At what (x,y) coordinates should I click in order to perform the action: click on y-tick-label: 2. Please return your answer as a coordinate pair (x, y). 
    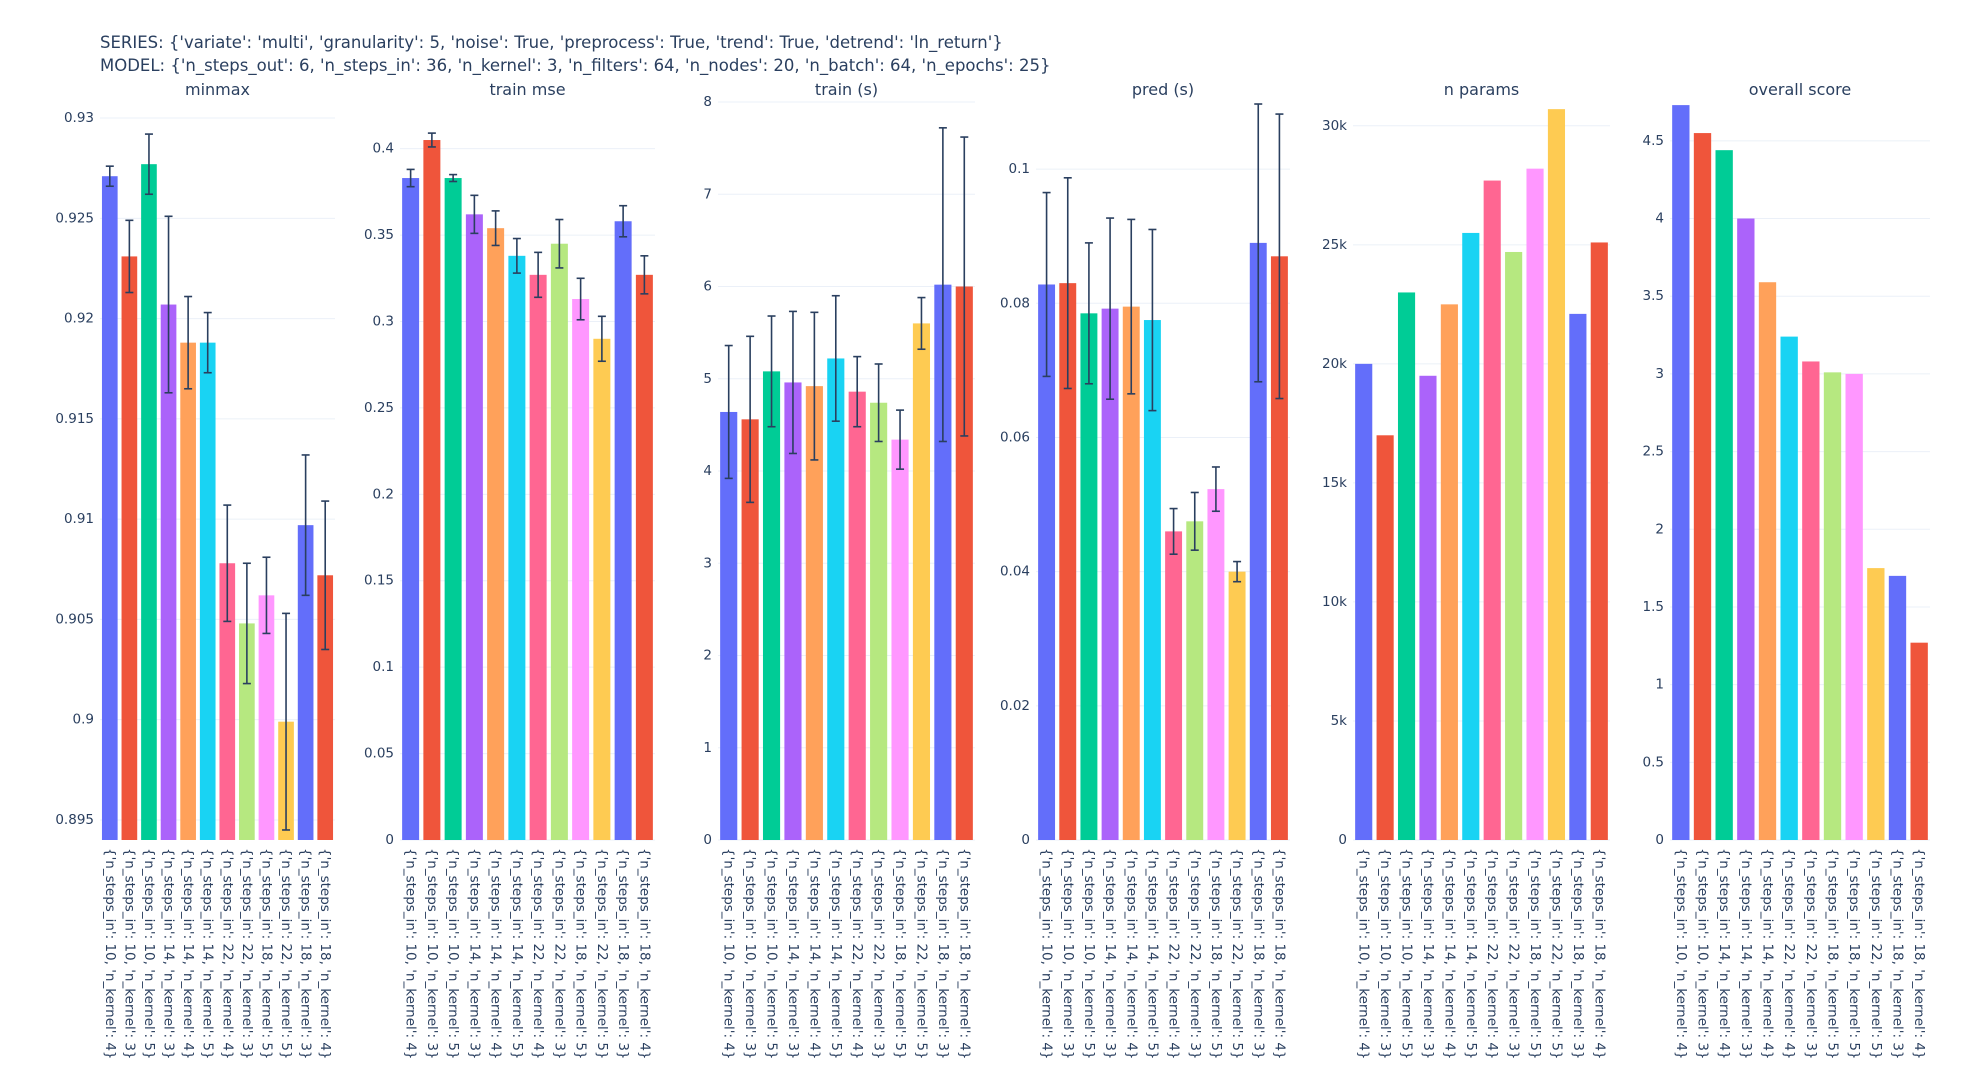
    Looking at the image, I should click on (707, 656).